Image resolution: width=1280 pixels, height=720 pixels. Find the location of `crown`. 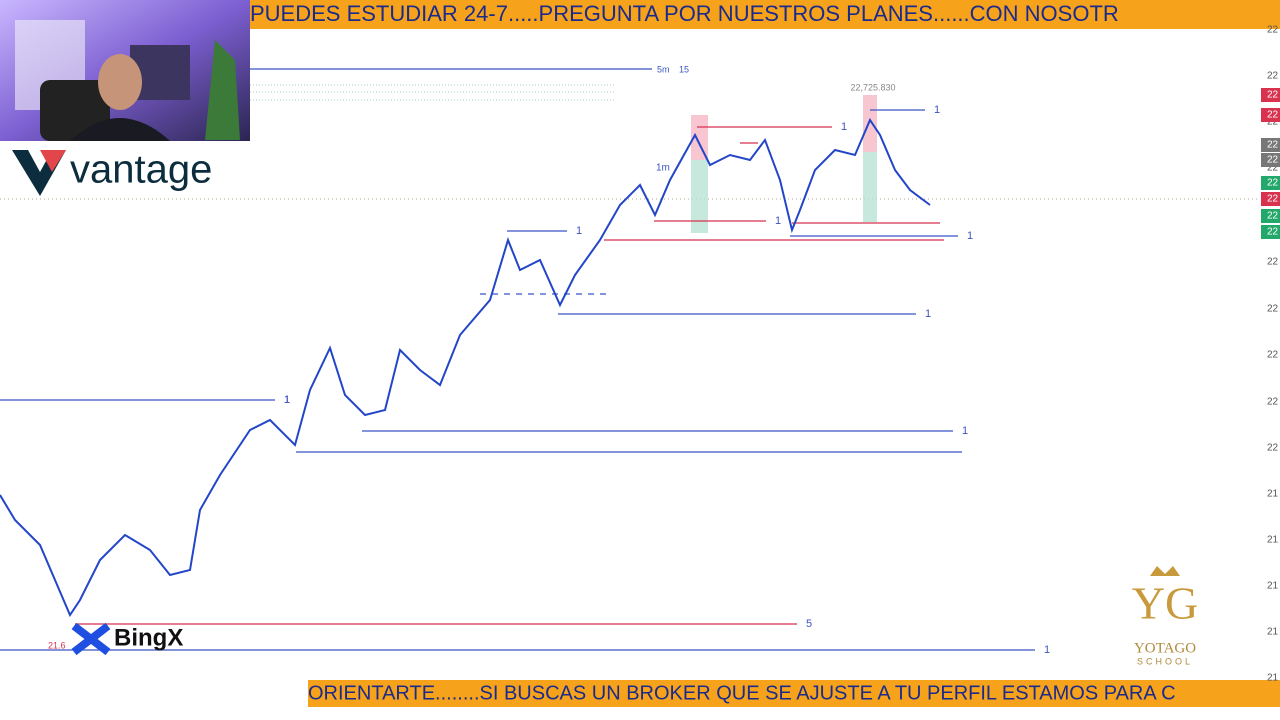

crown is located at coordinates (1165, 571).